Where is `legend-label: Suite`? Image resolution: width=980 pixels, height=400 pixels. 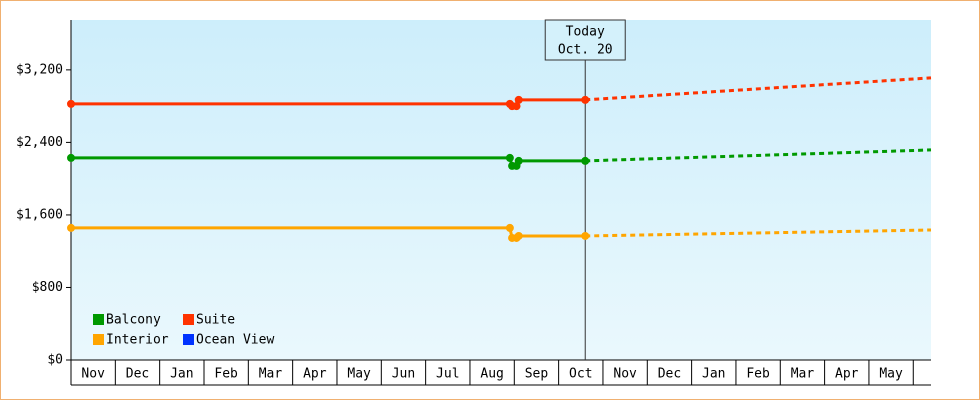
legend-label: Suite is located at coordinates (215, 320).